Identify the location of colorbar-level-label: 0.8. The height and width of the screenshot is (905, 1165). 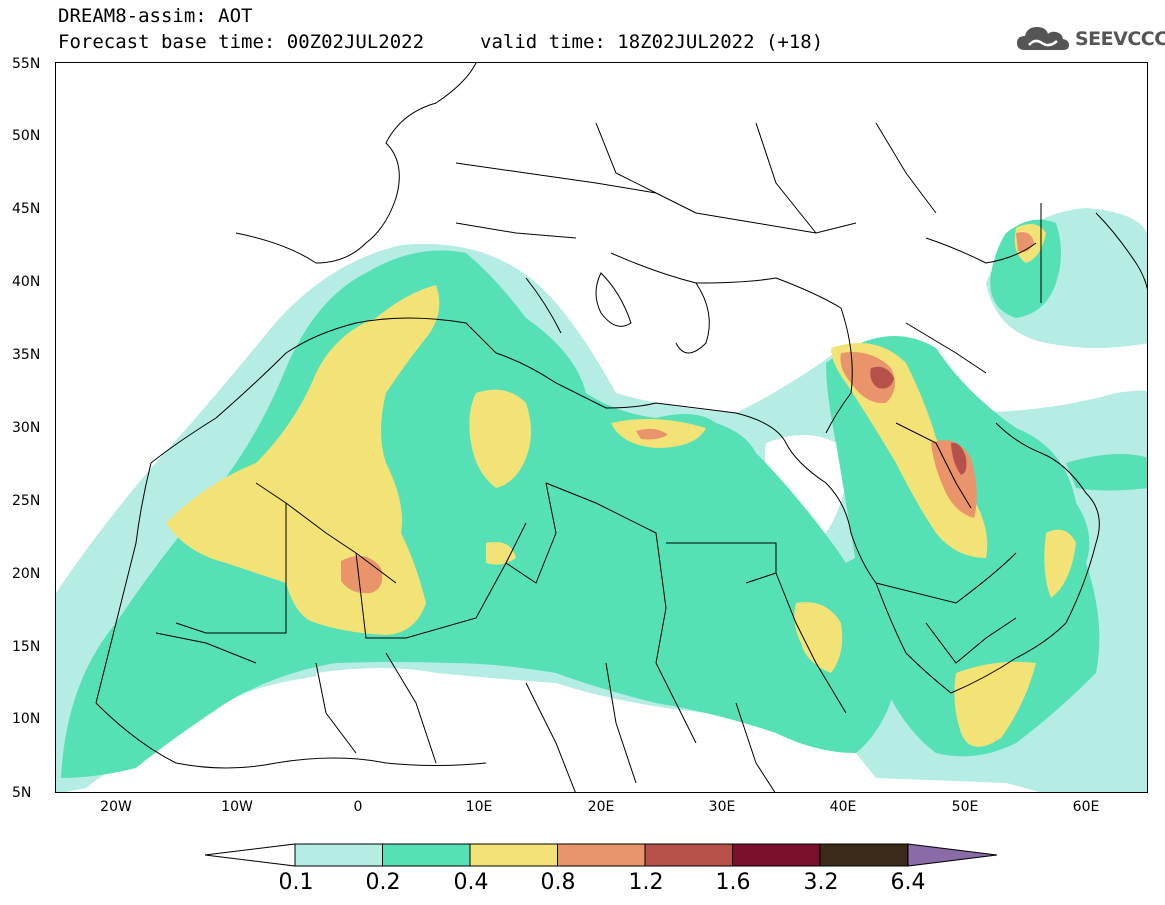
(558, 882).